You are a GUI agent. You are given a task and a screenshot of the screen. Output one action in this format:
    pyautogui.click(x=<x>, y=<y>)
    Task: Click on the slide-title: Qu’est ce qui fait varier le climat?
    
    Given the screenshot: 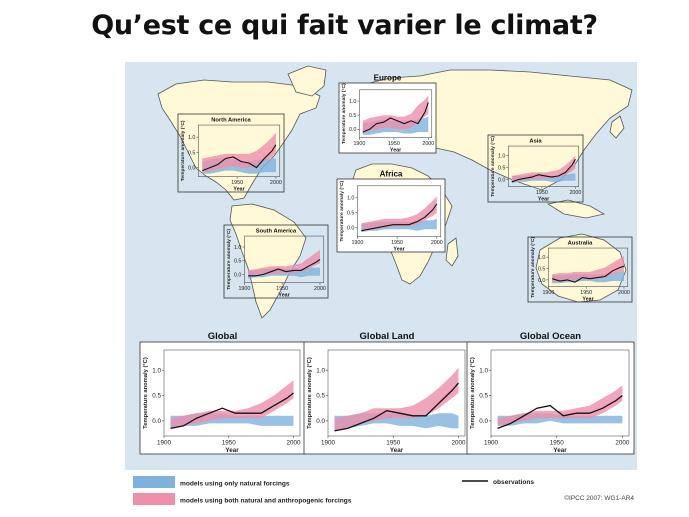 What is the action you would take?
    pyautogui.click(x=344, y=25)
    